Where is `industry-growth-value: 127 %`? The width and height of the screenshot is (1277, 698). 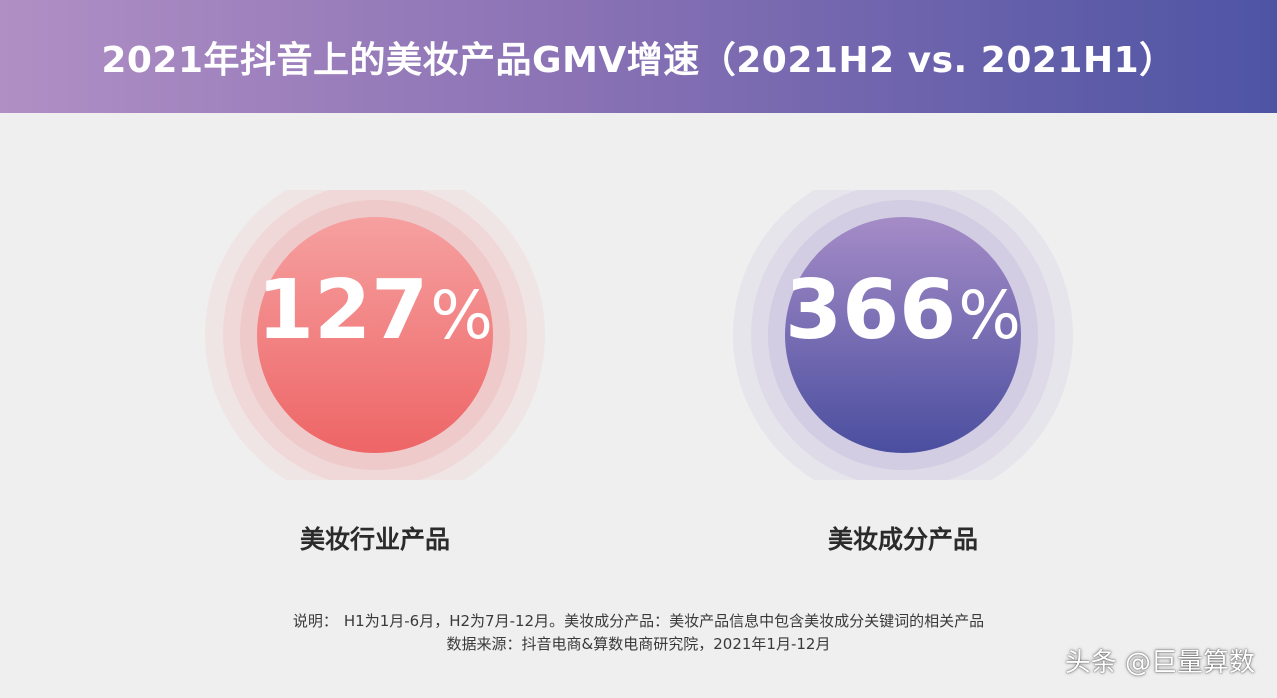
industry-growth-value: 127 % is located at coordinates (375, 330).